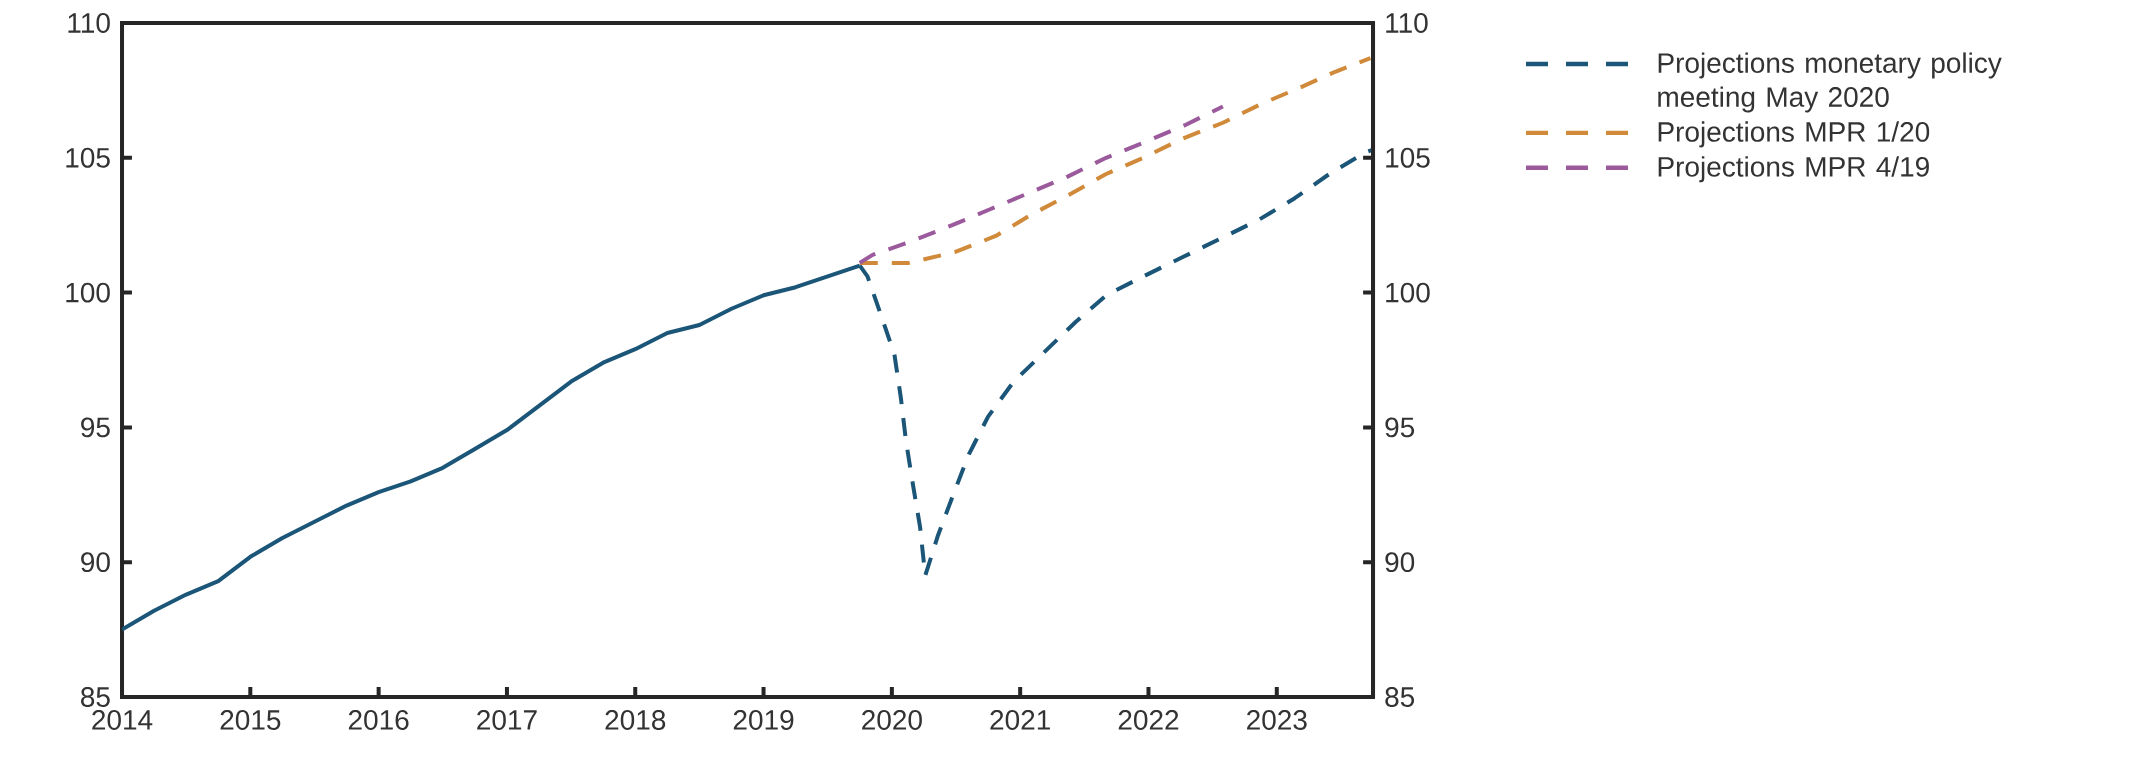 The width and height of the screenshot is (2151, 764). What do you see at coordinates (1407, 23) in the screenshot?
I see `y2-tick-label: 110` at bounding box center [1407, 23].